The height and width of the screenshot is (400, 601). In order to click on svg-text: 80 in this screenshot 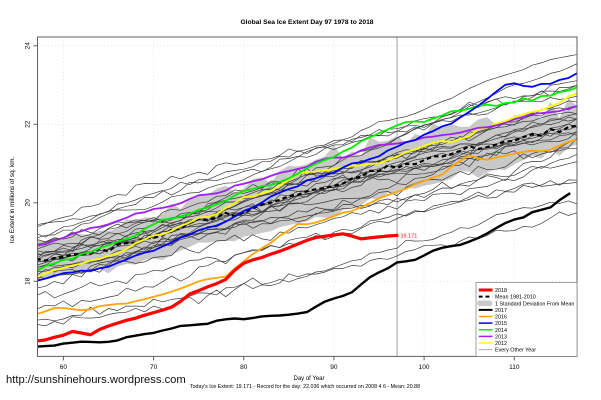, I will do `click(244, 367)`.